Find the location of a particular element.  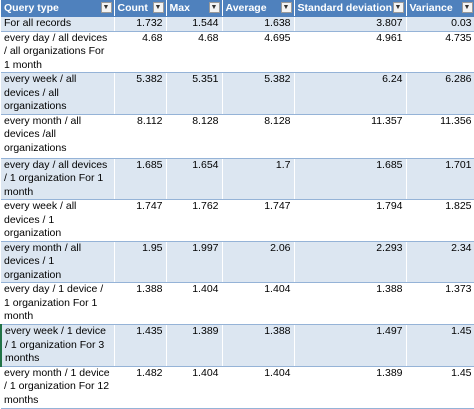

max-cell: 8.128 is located at coordinates (194, 136).